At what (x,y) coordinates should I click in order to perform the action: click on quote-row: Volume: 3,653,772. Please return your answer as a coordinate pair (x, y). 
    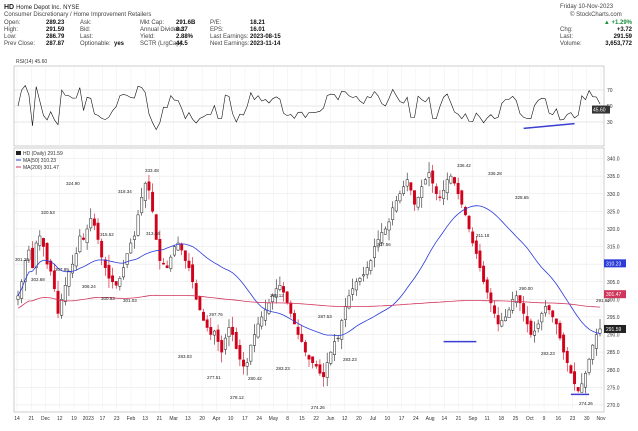
    Looking at the image, I should click on (596, 44).